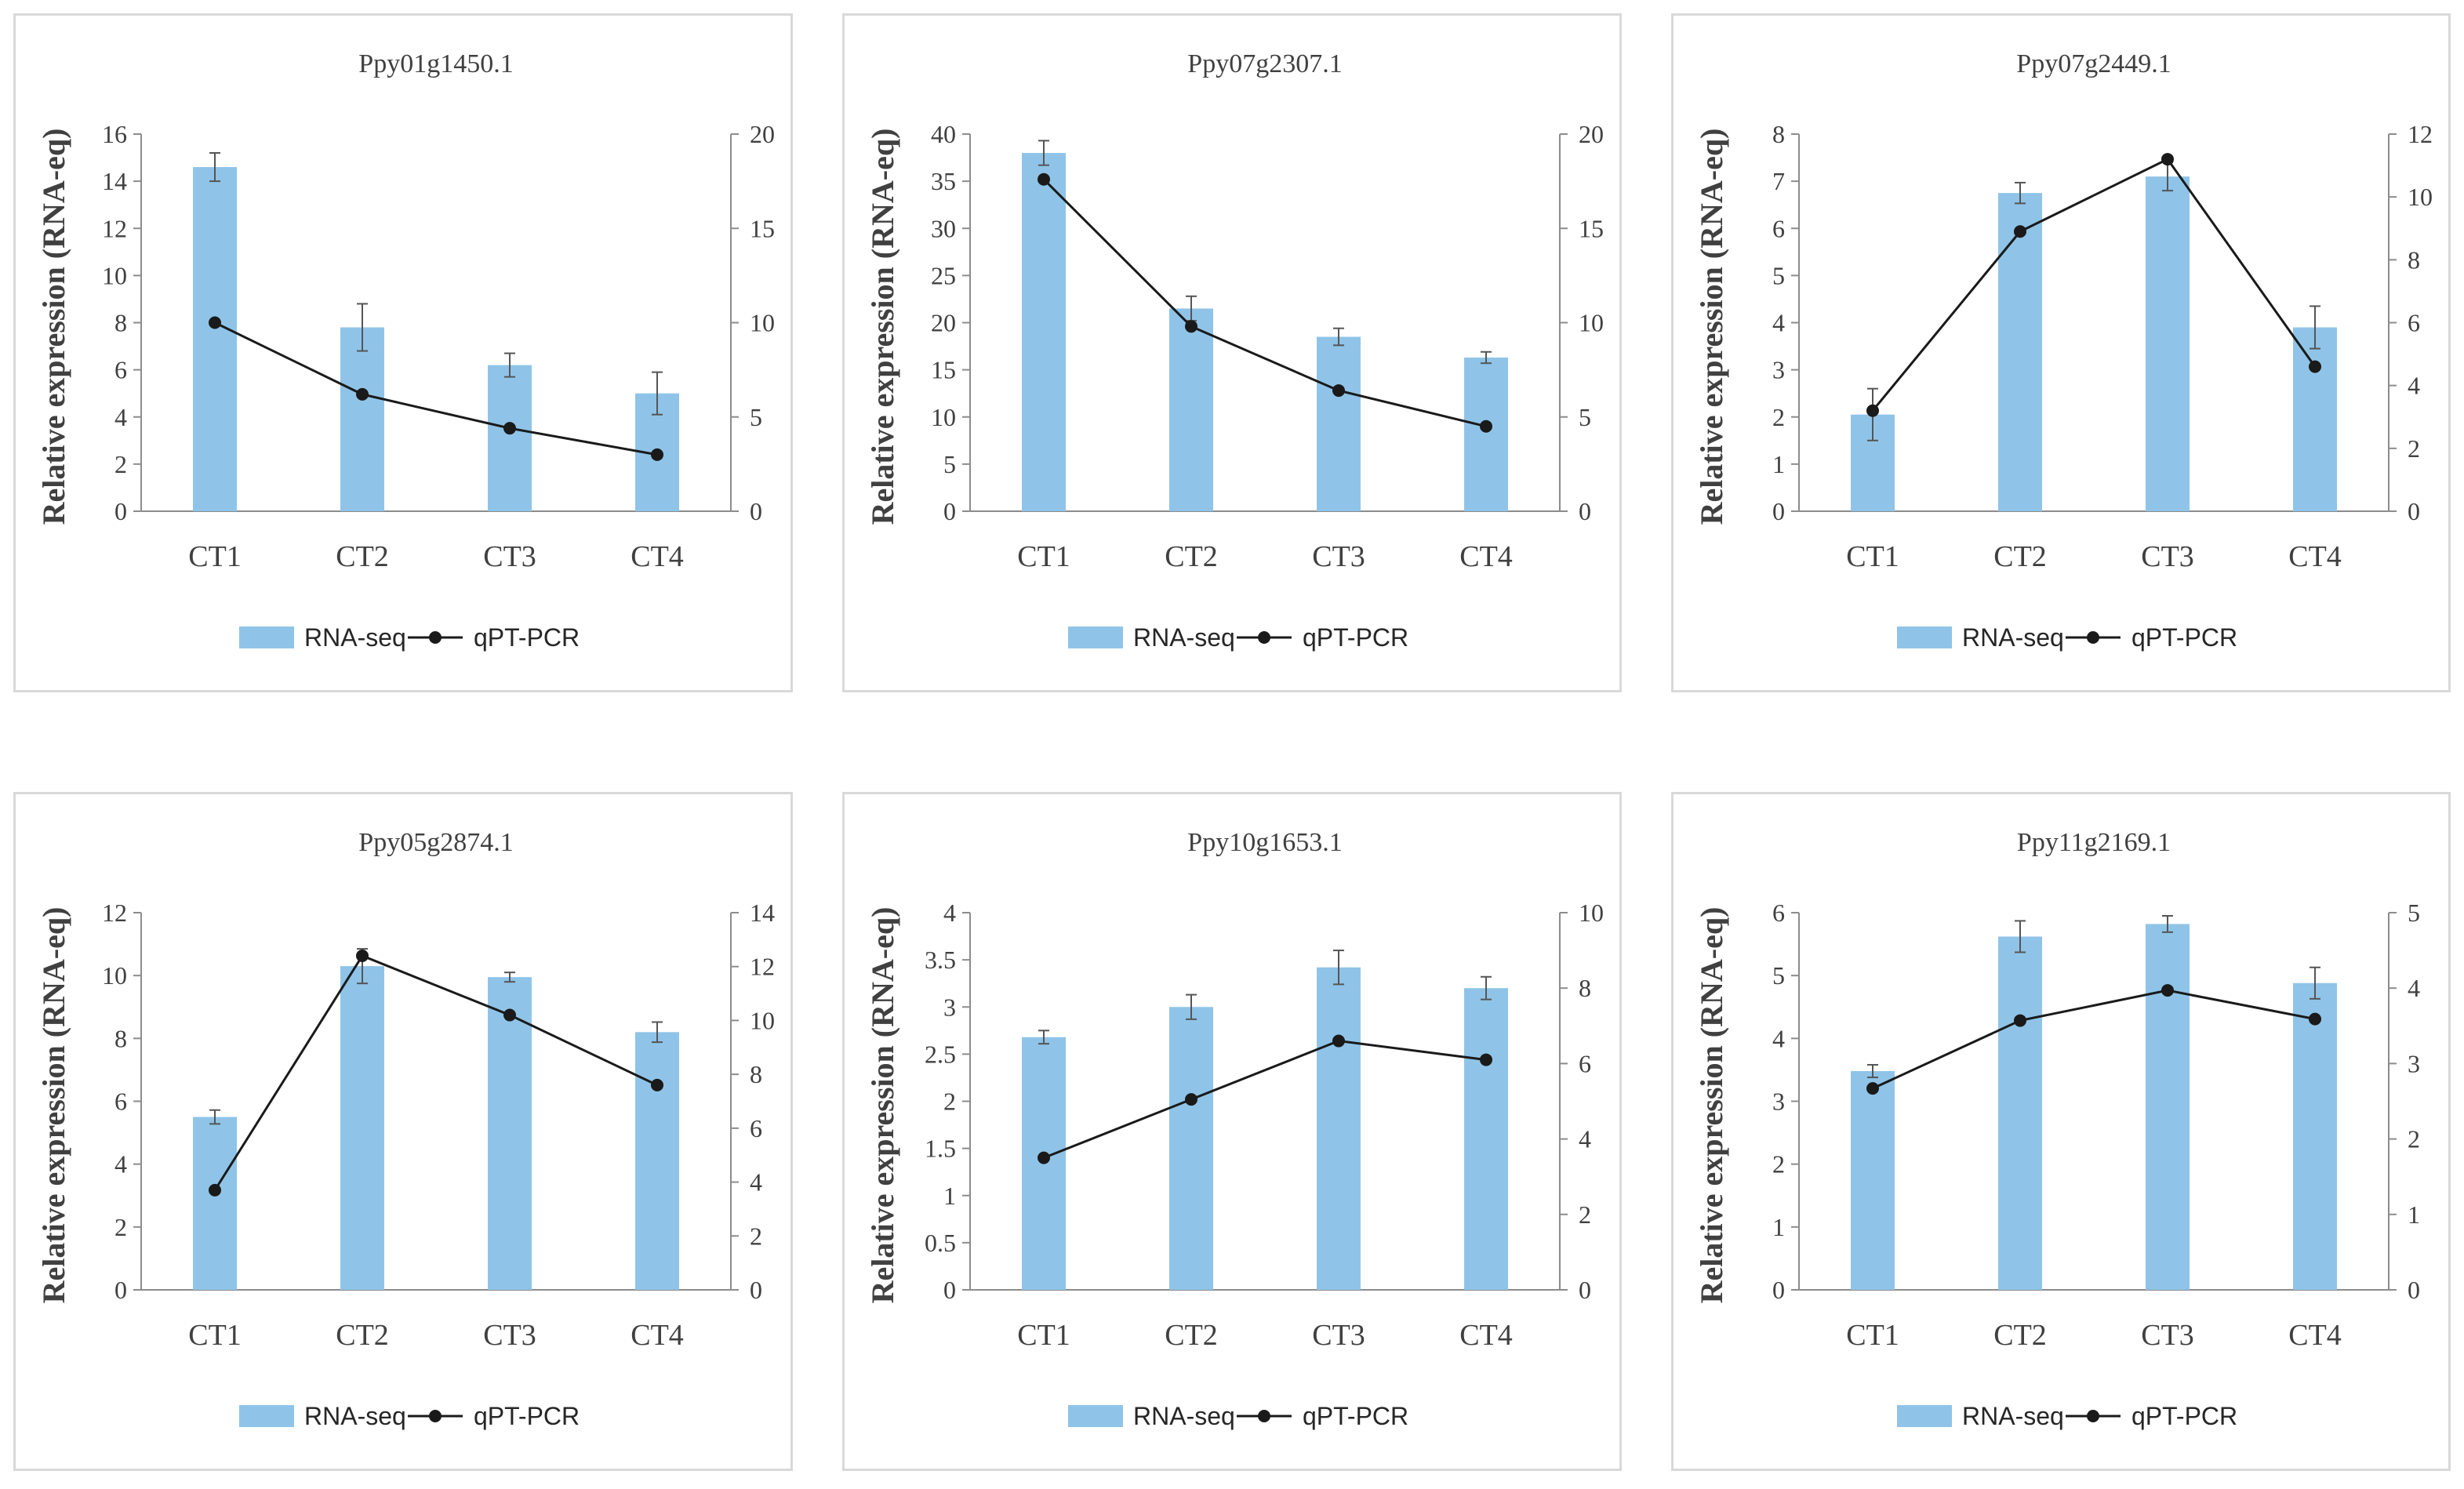 The image size is (2464, 1489). Describe the element at coordinates (940, 960) in the screenshot. I see `y-tick-label: 3.5` at that location.